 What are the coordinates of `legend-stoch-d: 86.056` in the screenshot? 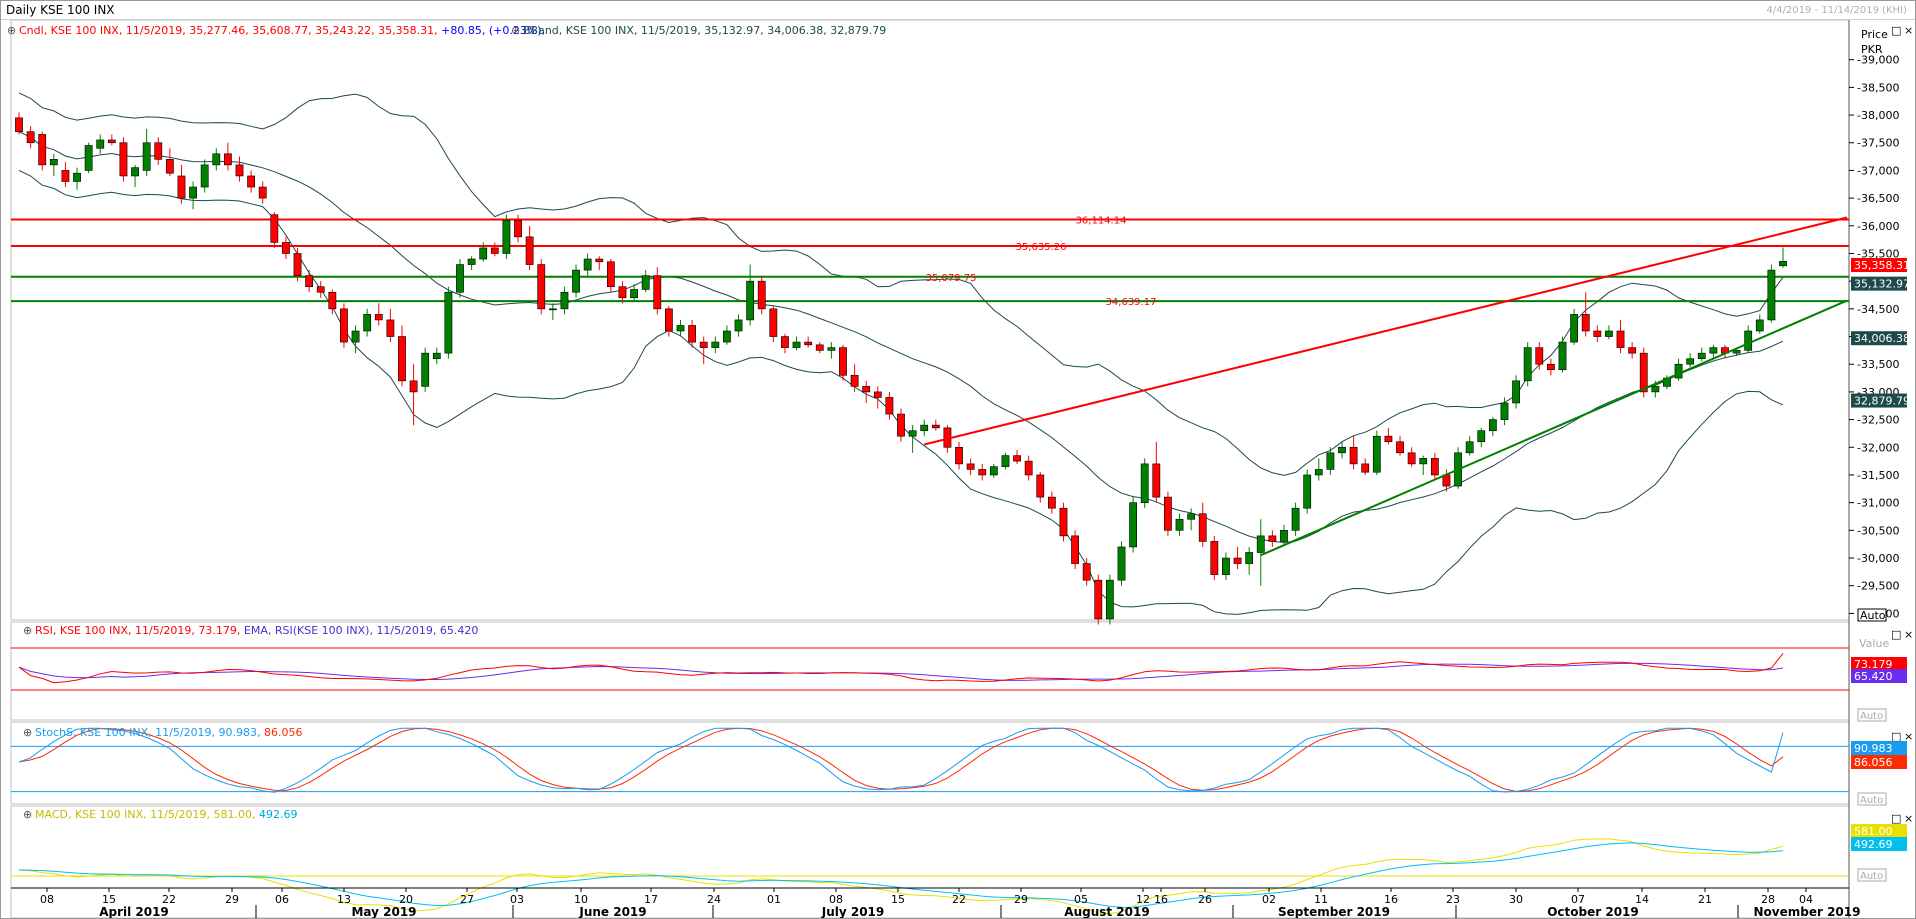 It's located at (283, 732).